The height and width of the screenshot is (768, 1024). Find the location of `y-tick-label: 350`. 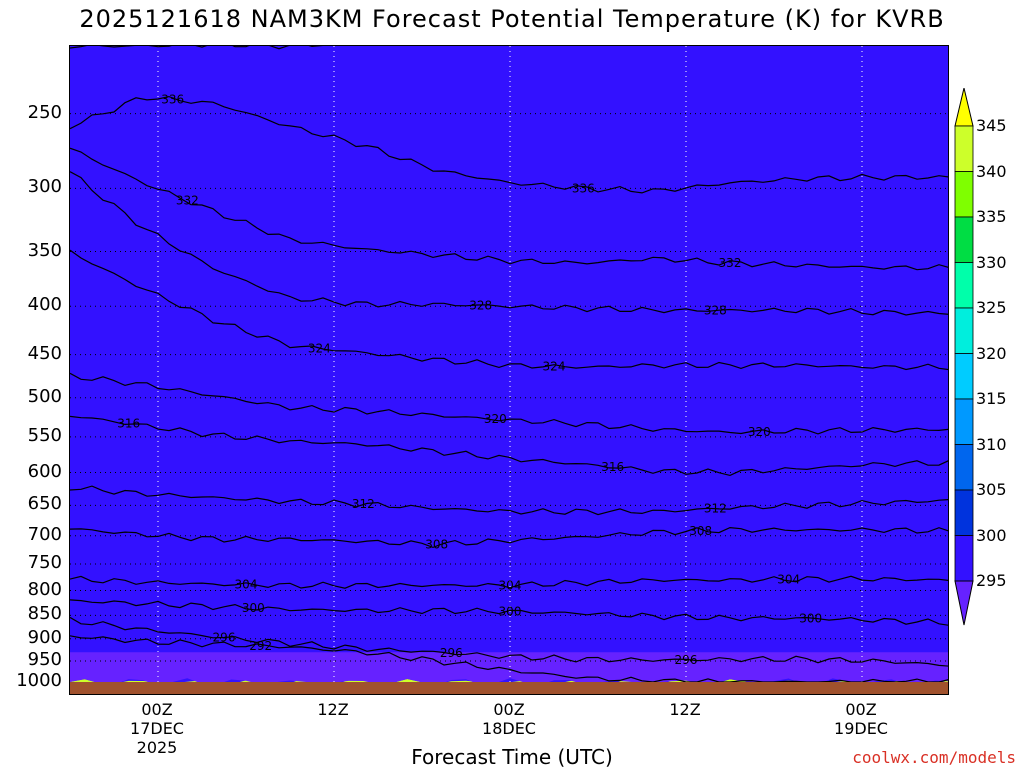

y-tick-label: 350 is located at coordinates (44, 250).